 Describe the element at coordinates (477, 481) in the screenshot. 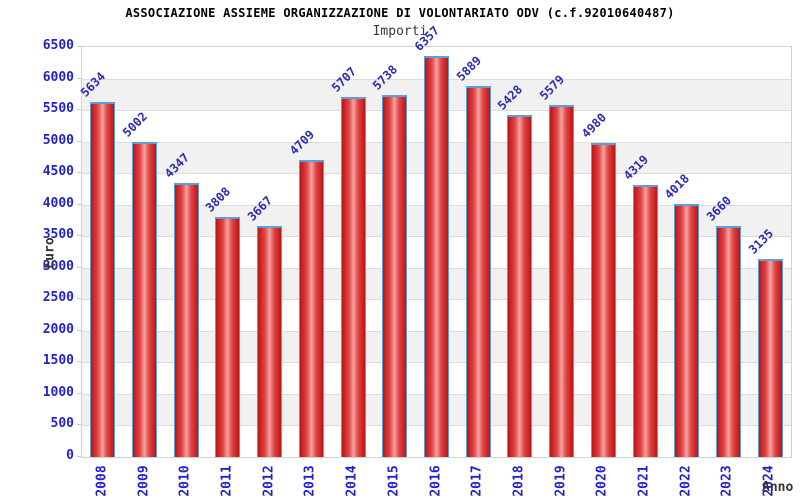

I see `x-tick-label: 2017` at that location.